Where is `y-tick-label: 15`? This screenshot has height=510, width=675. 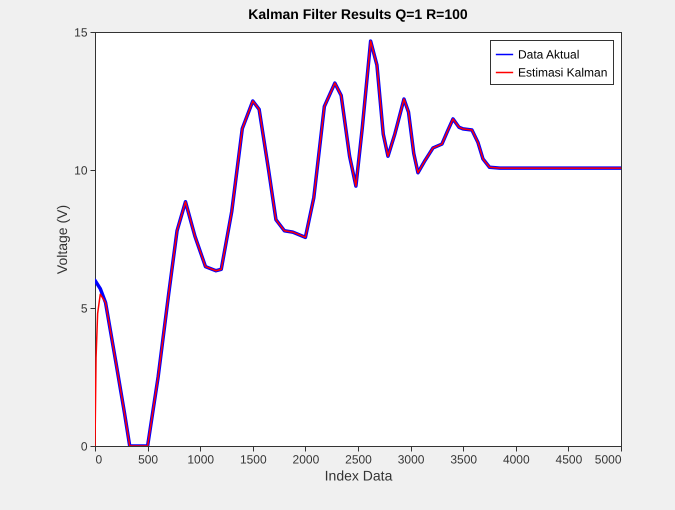
y-tick-label: 15 is located at coordinates (81, 33).